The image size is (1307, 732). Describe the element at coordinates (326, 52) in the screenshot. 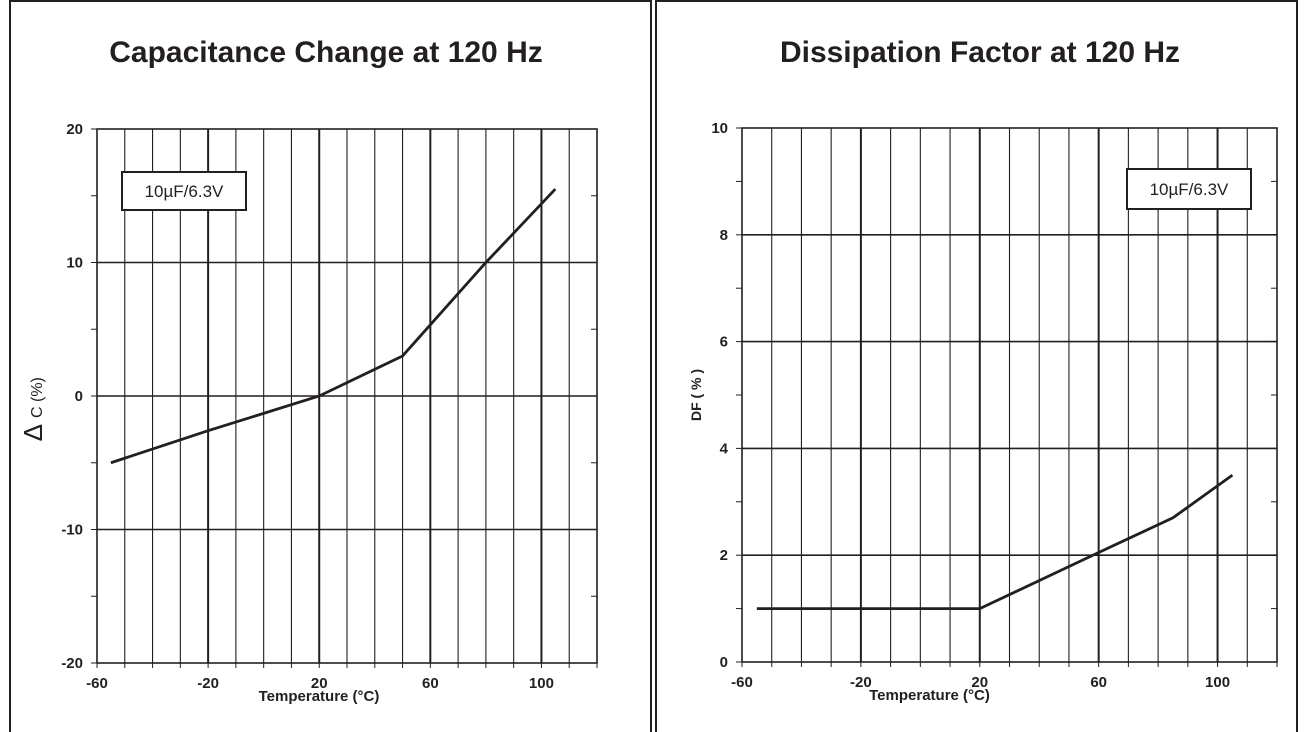

I see `chart-title: Capacitance Change at 120 Hz` at that location.